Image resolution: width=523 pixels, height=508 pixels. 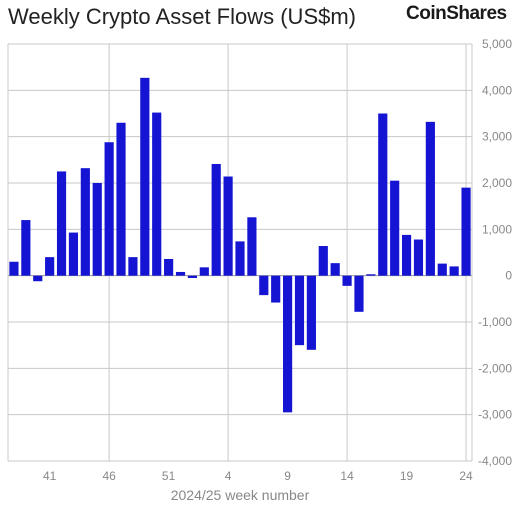 What do you see at coordinates (497, 229) in the screenshot?
I see `y-tick-label: 1,000` at bounding box center [497, 229].